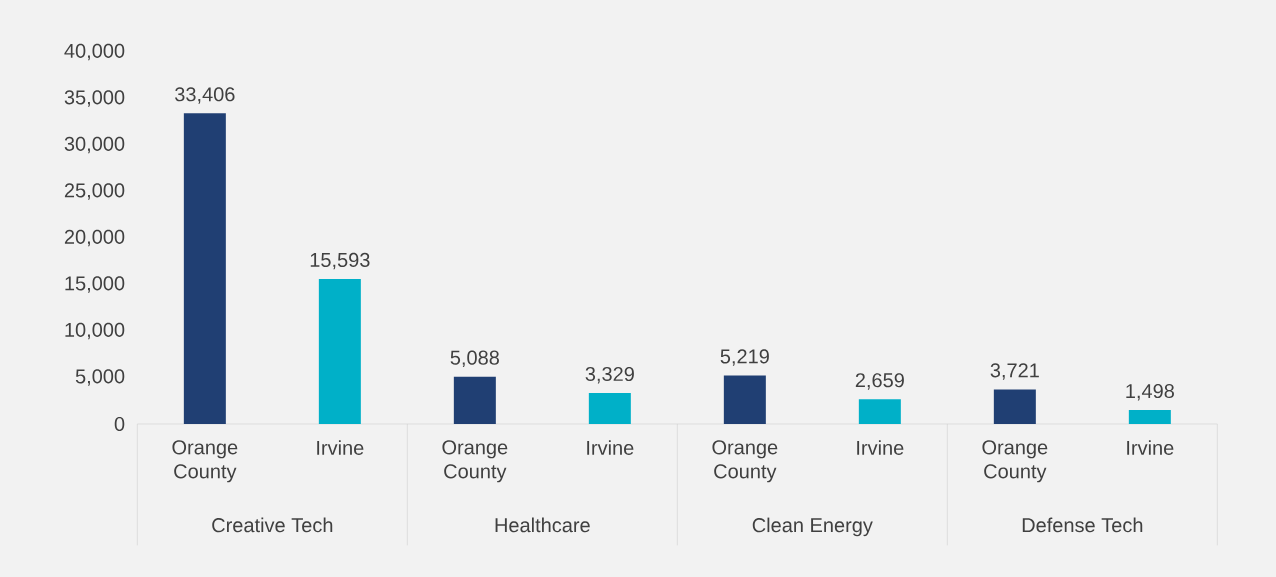 The width and height of the screenshot is (1276, 577). What do you see at coordinates (94, 52) in the screenshot?
I see `y-tick-label: 40,000` at bounding box center [94, 52].